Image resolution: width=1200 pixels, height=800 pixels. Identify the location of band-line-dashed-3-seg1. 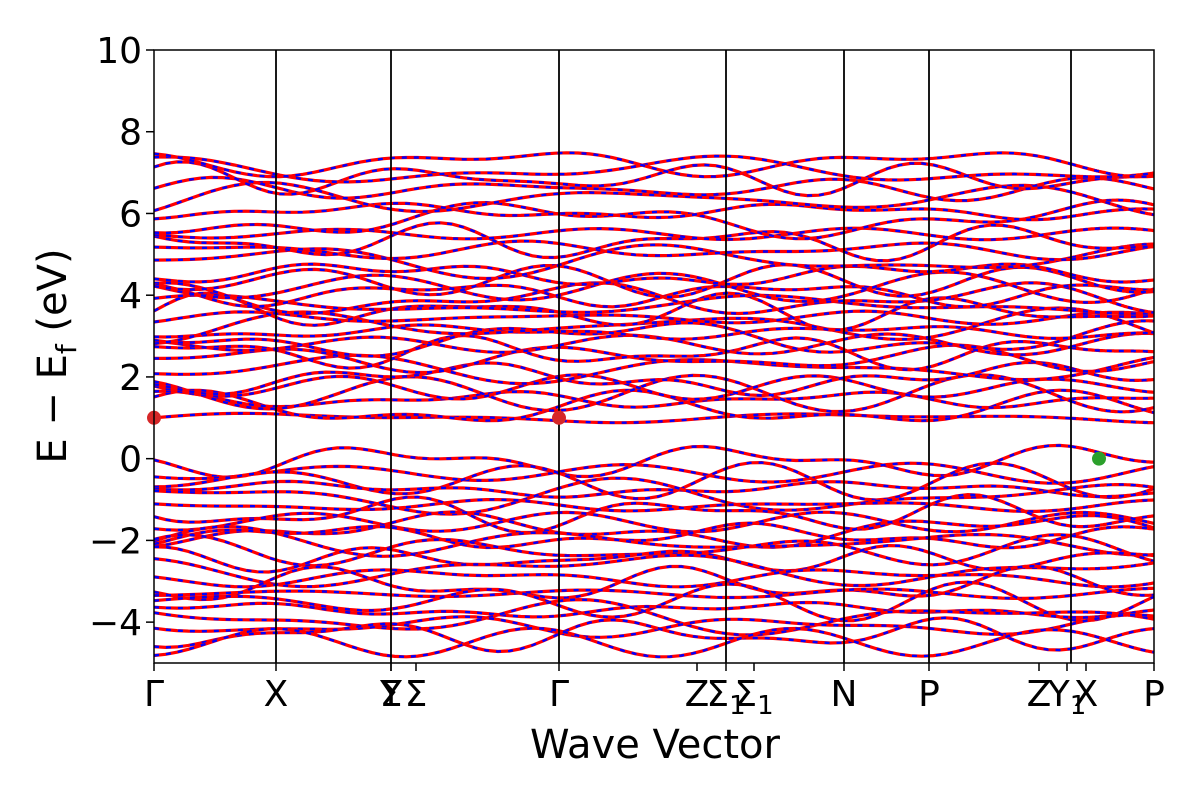
(1112, 406).